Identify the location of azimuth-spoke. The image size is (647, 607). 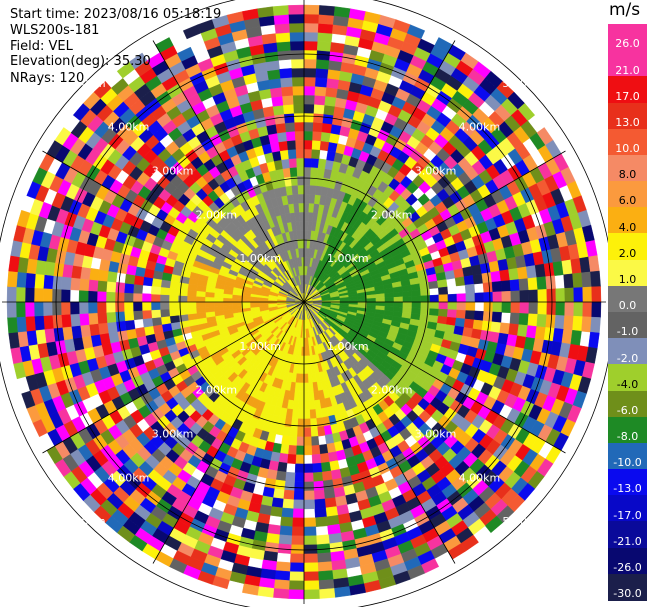
(173, 377).